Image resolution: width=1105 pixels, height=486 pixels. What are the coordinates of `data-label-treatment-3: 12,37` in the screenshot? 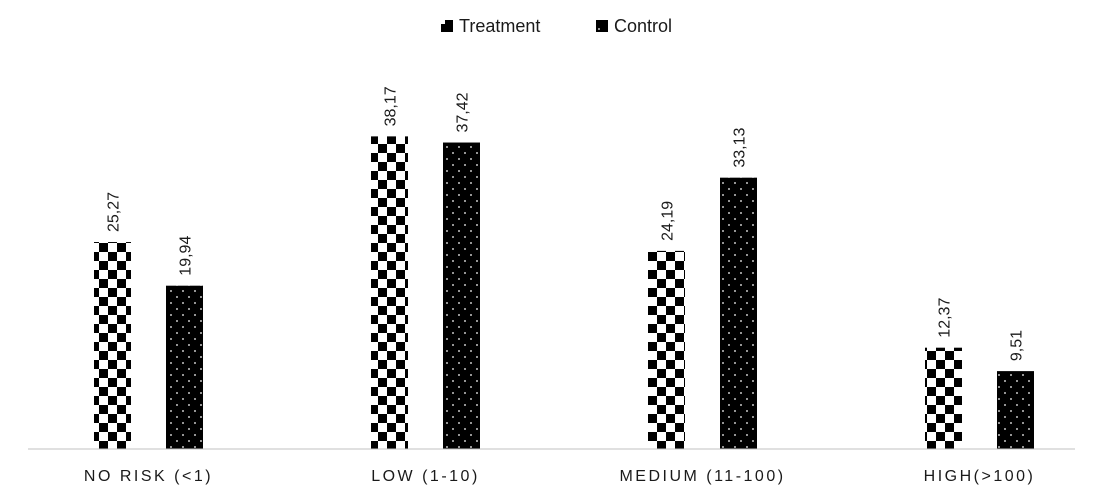 It's located at (945, 318).